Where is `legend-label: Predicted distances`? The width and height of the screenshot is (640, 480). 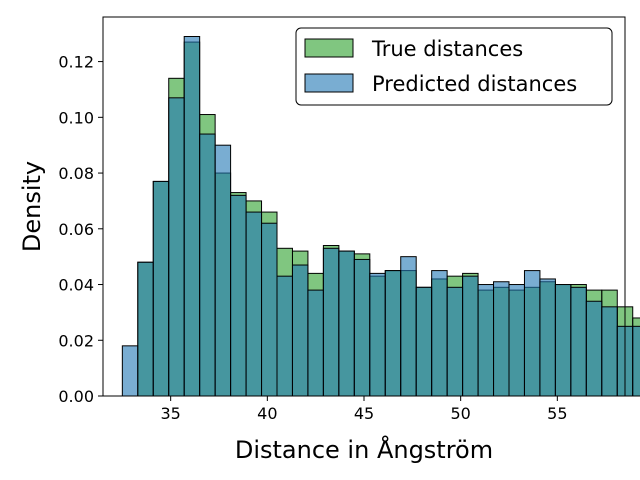
legend-label: Predicted distances is located at coordinates (474, 84).